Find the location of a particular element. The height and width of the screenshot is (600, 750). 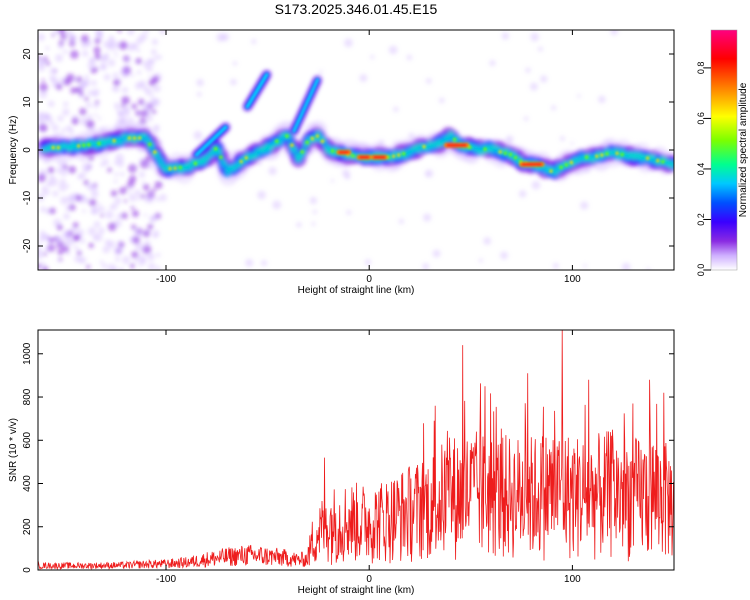

branch-core is located at coordinates (225, 127).